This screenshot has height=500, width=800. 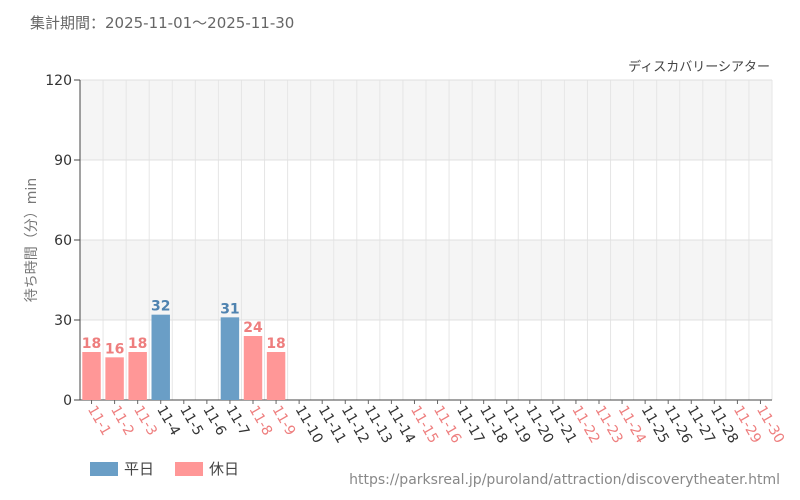 I want to click on x-tick-label-11-6: 11-6, so click(x=214, y=421).